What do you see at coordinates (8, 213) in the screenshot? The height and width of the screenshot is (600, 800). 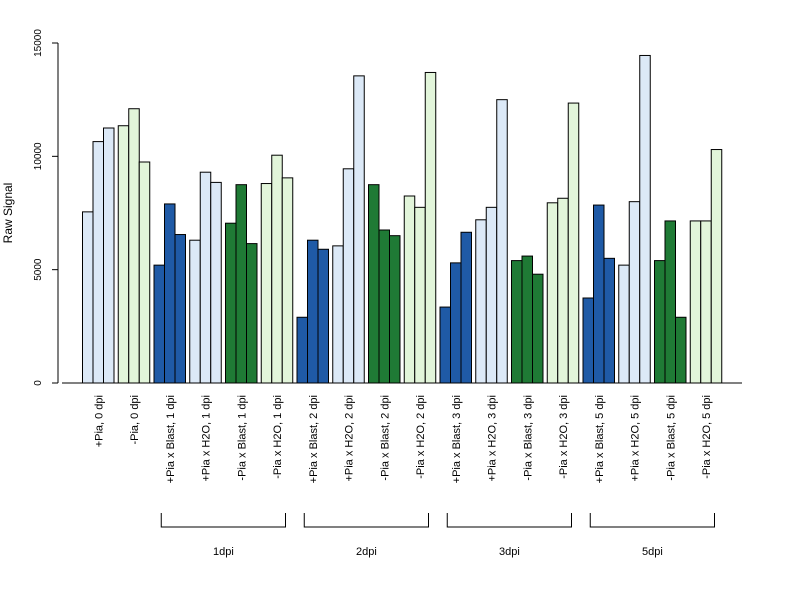 I see `y-axis-label: Raw Signal` at bounding box center [8, 213].